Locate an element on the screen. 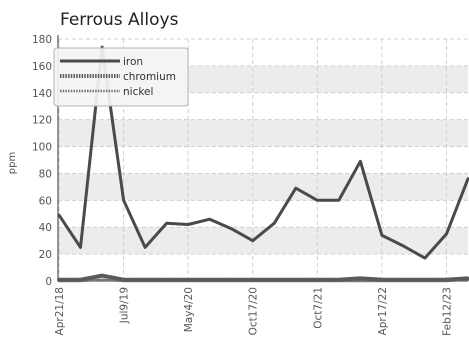 The height and width of the screenshot is (343, 469). x-tick-label: Oct7/21 is located at coordinates (318, 308).